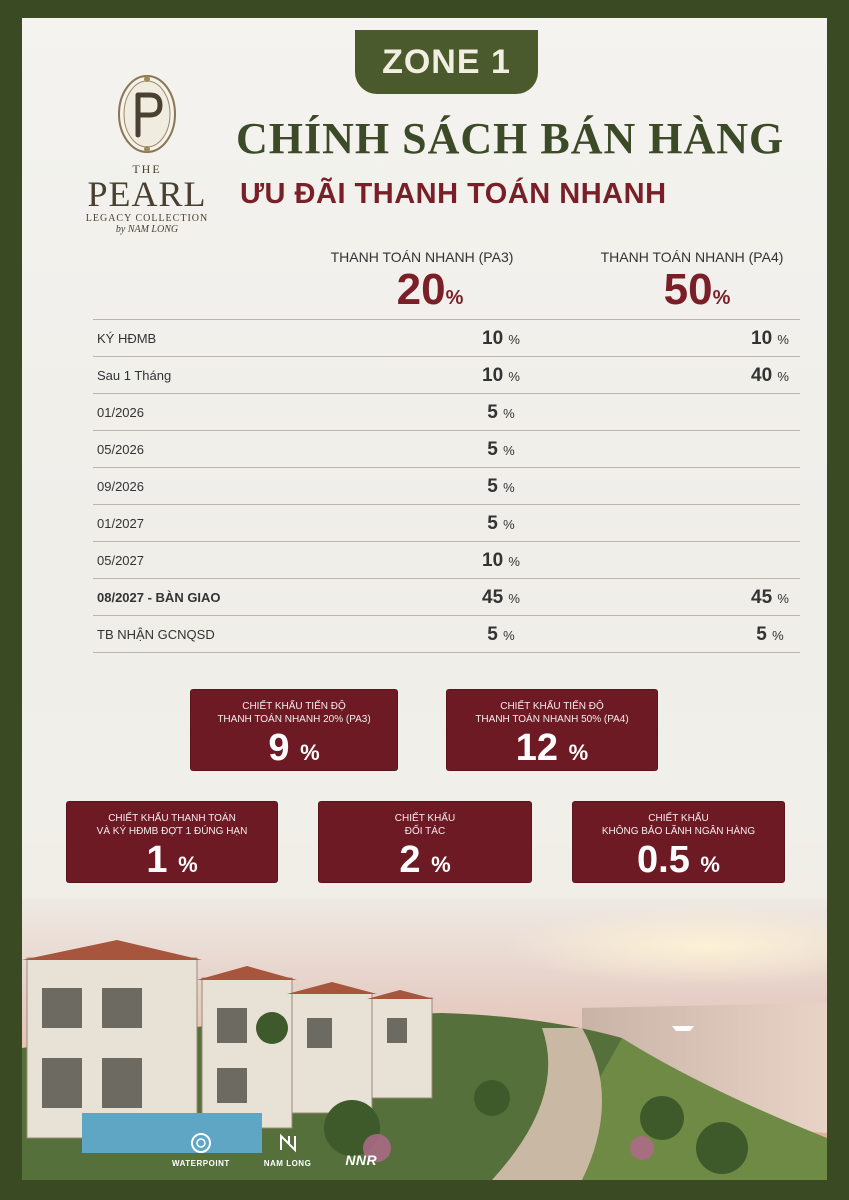 The image size is (849, 1200). Describe the element at coordinates (678, 831) in the screenshot. I see `caption-line: KHÔNG BẢO LÃNH NGÂN HÀNG` at that location.